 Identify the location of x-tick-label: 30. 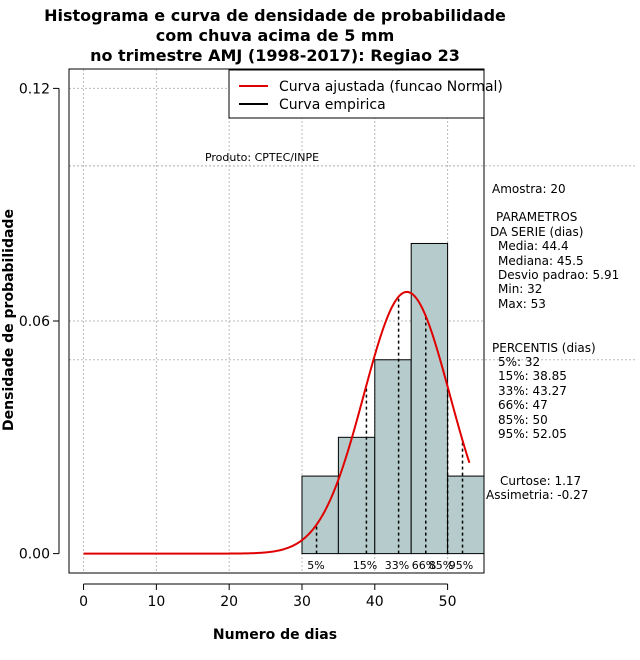
(302, 602).